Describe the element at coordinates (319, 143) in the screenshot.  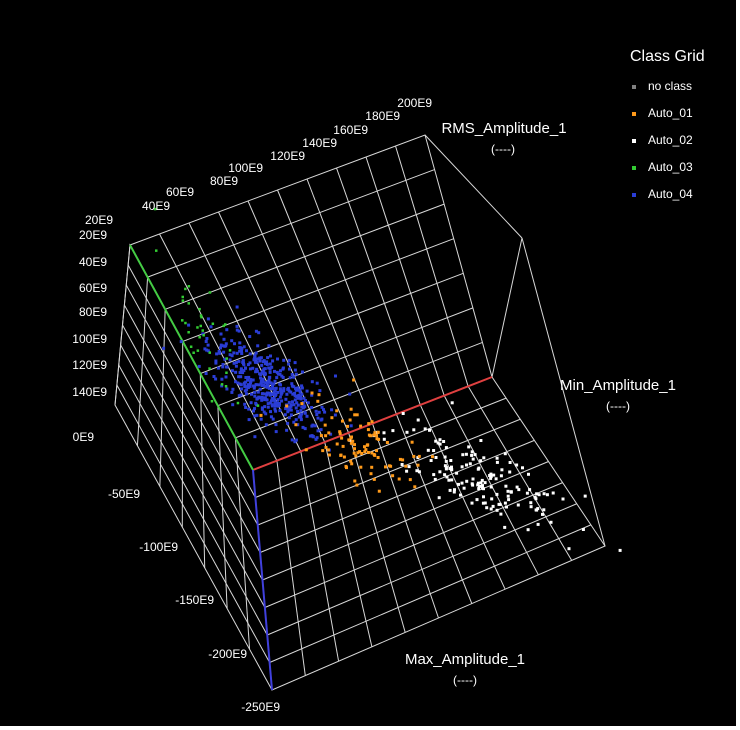
I see `rms-tick-label: 140E9` at that location.